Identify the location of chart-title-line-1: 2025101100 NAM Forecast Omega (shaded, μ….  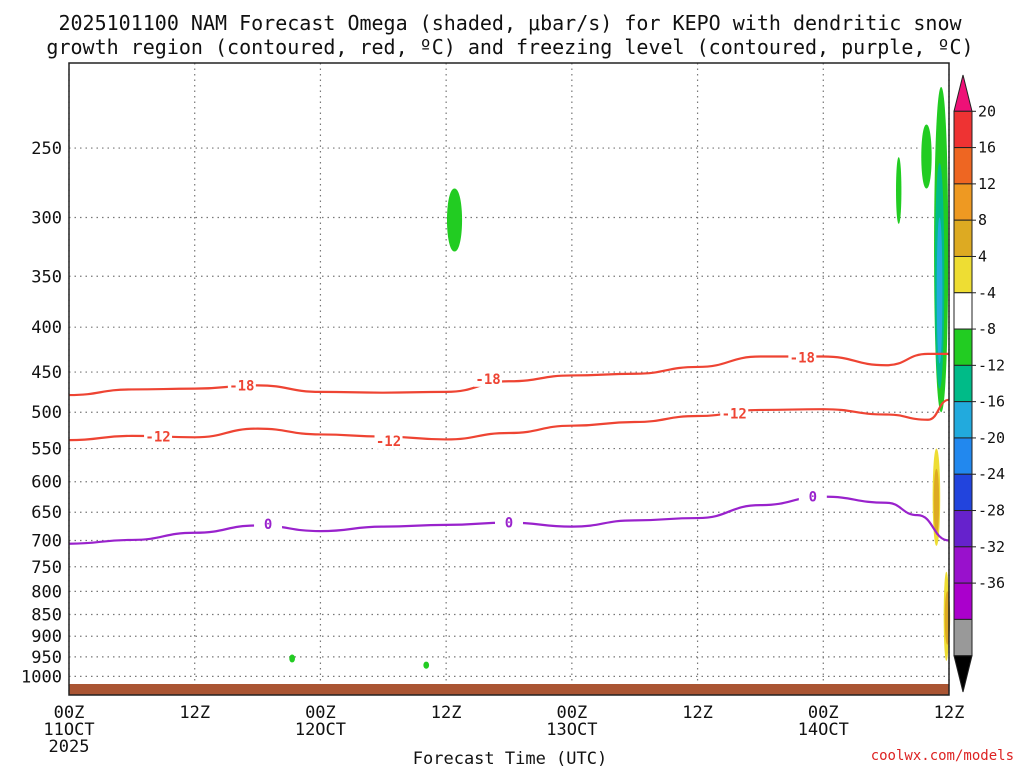
(510, 23).